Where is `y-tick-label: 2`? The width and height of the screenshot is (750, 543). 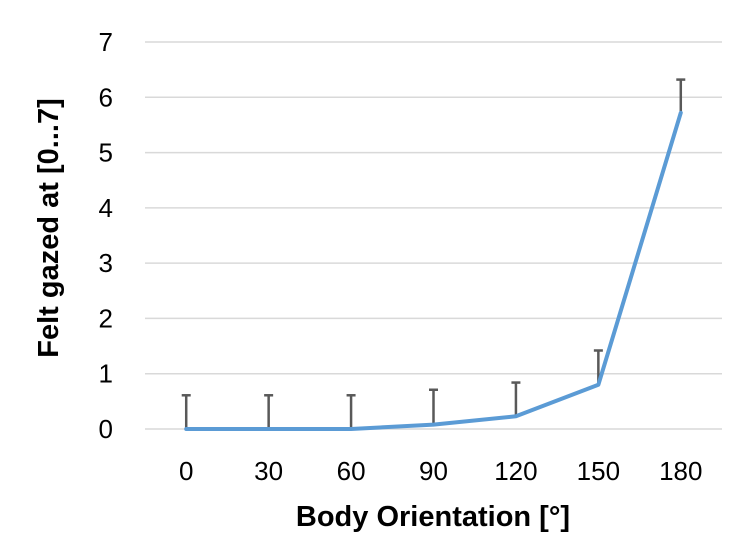 y-tick-label: 2 is located at coordinates (106, 318).